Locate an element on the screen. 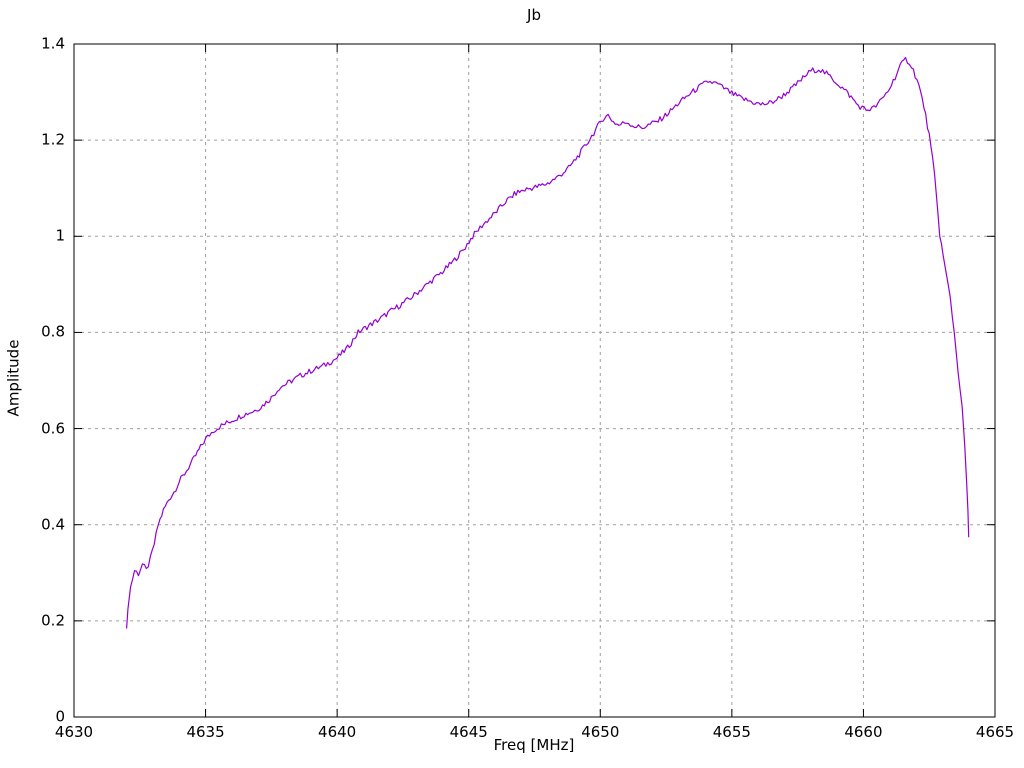 The image size is (1024, 768). x-tick-label: 4655 is located at coordinates (731, 732).